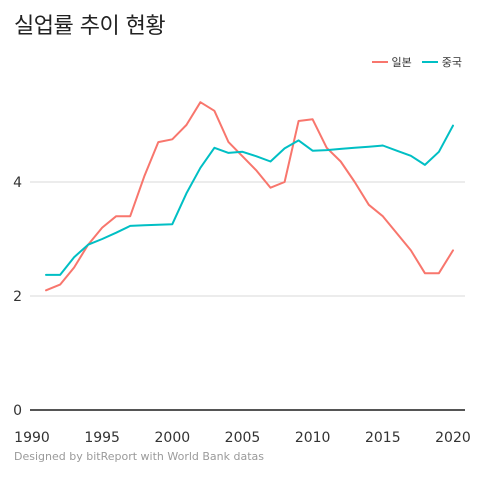 Image resolution: width=480 pixels, height=480 pixels. I want to click on legend-item-japan: 일본, so click(391, 62).